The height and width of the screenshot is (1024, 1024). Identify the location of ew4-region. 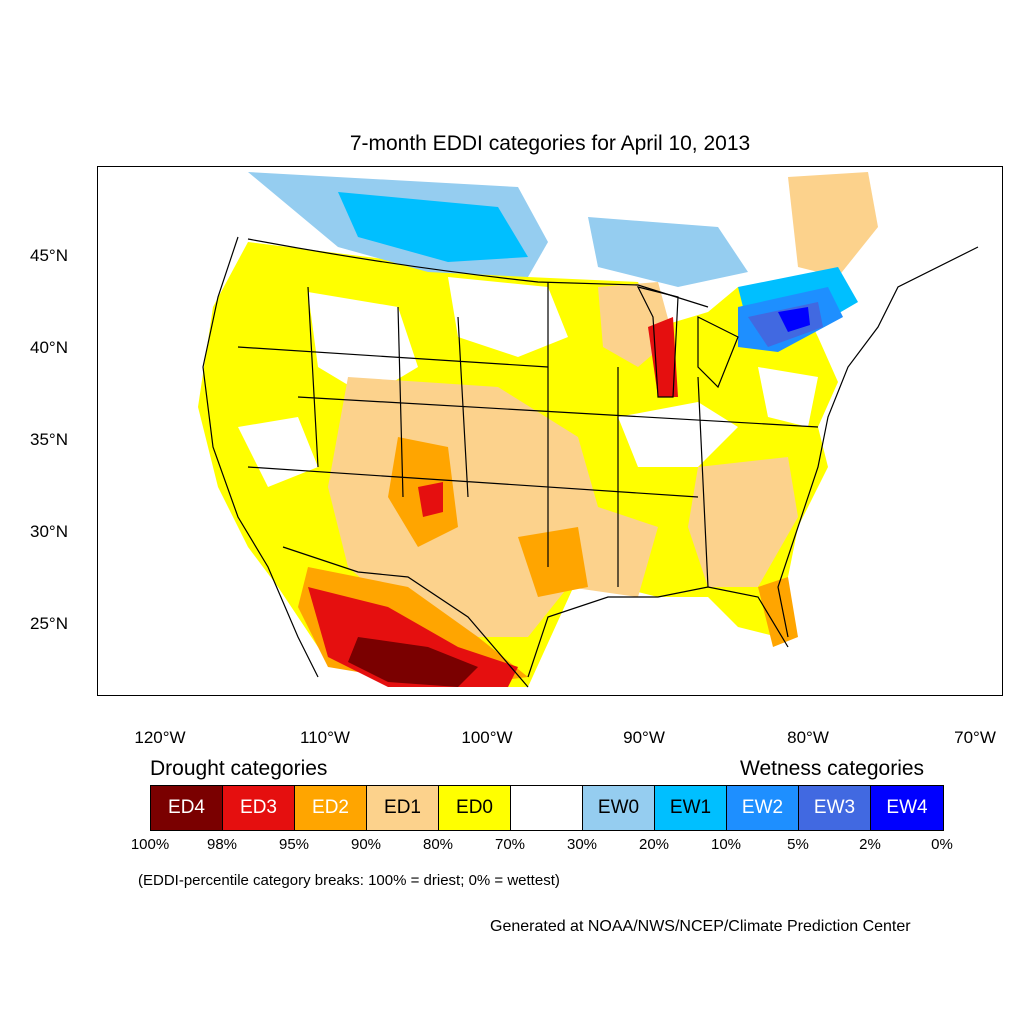
(794, 319).